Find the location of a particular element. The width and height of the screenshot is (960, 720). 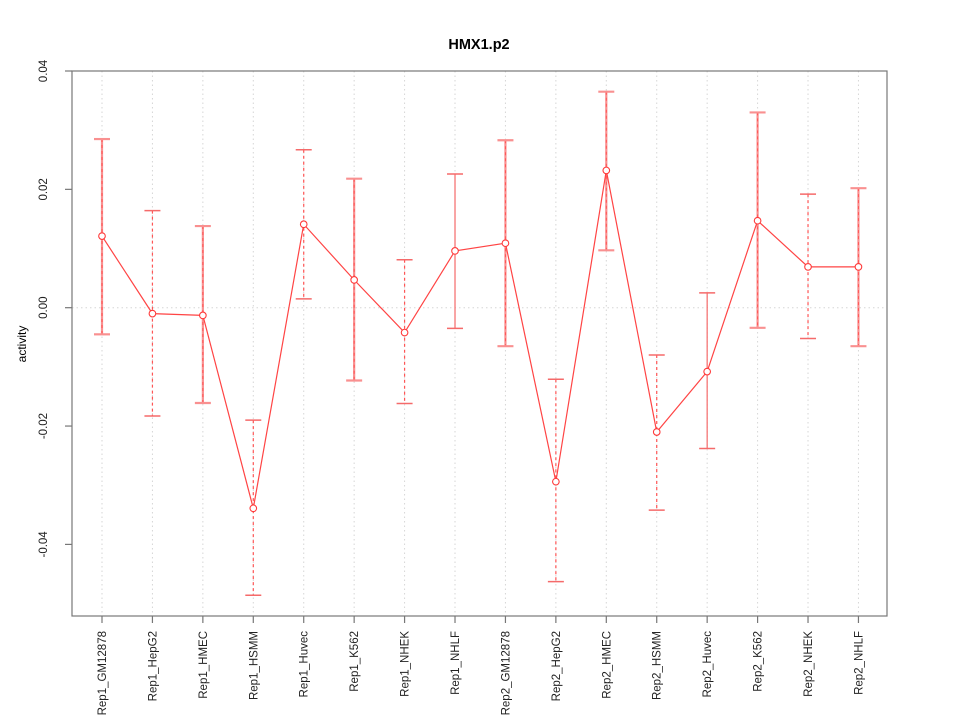

data-point-Rep1_GM12878 is located at coordinates (102, 236).